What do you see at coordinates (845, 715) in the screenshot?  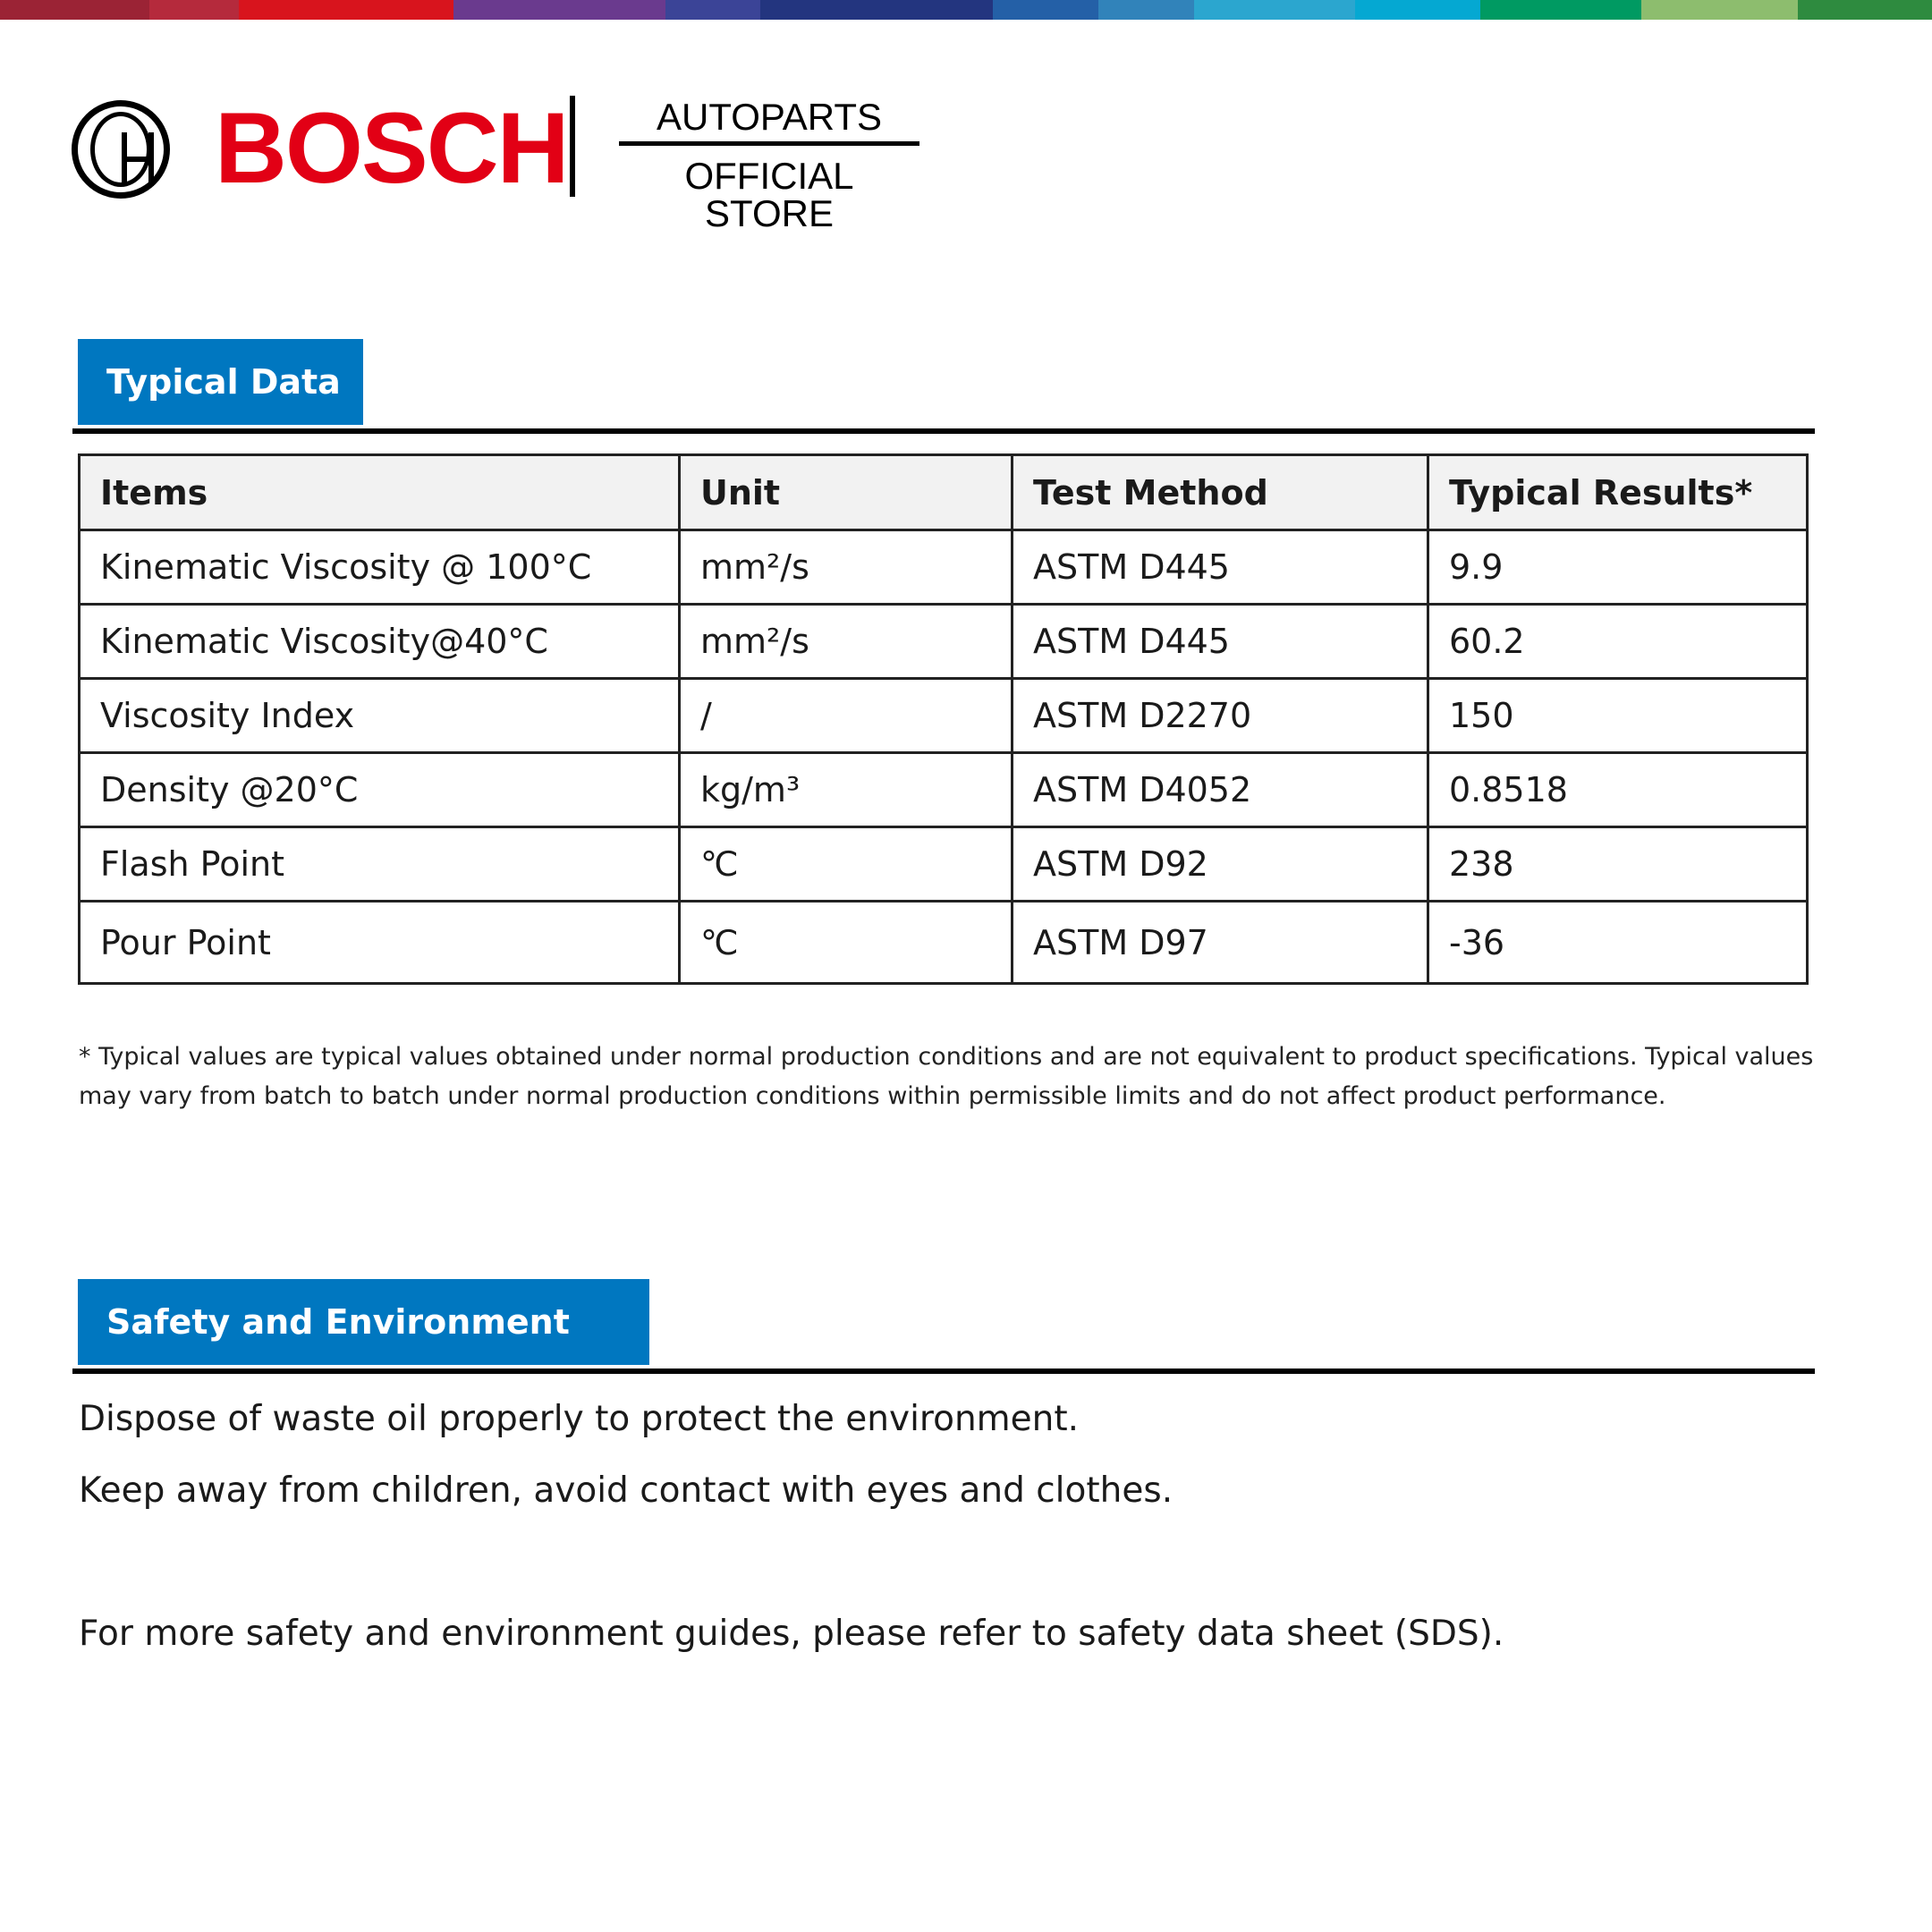 I see `table-cell: /` at bounding box center [845, 715].